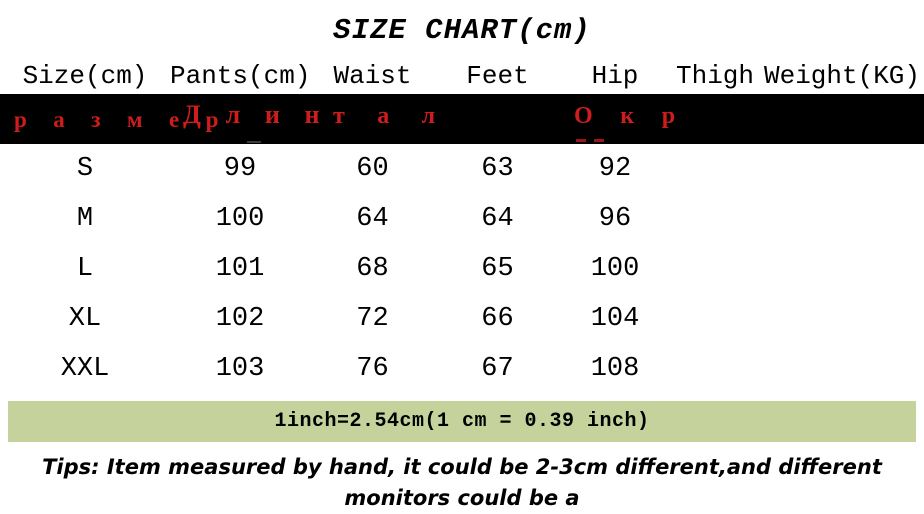 This screenshot has width=924, height=514. I want to click on table-row-l: L 101 68 65 100, so click(462, 269).